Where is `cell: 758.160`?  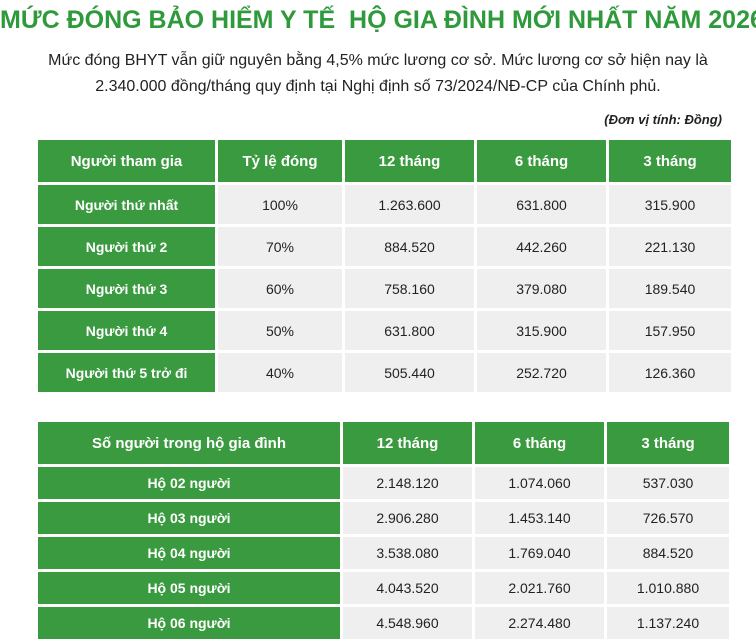
cell: 758.160 is located at coordinates (409, 288).